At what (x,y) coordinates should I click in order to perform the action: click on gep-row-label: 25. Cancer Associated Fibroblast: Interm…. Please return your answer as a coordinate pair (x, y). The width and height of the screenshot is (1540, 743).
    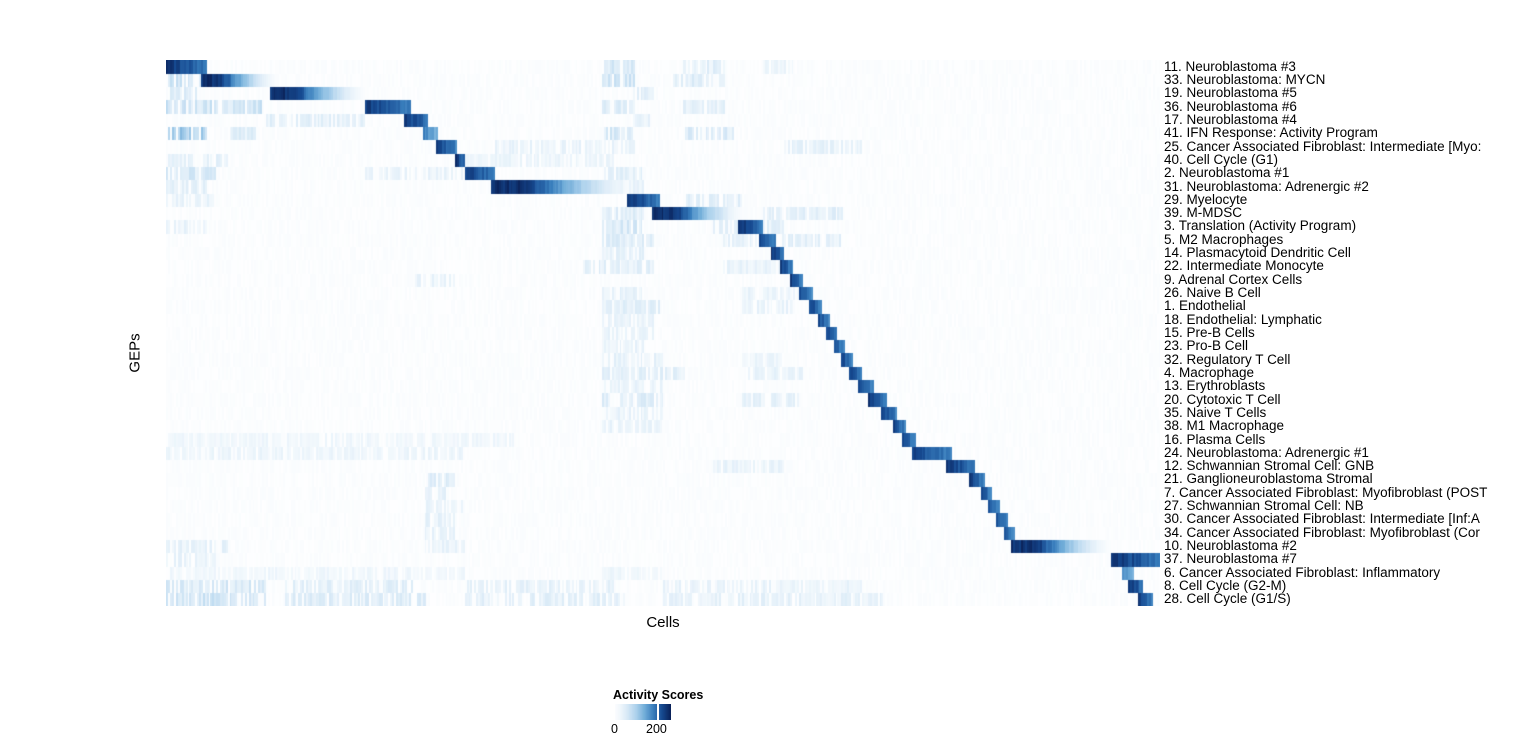
    Looking at the image, I should click on (1323, 146).